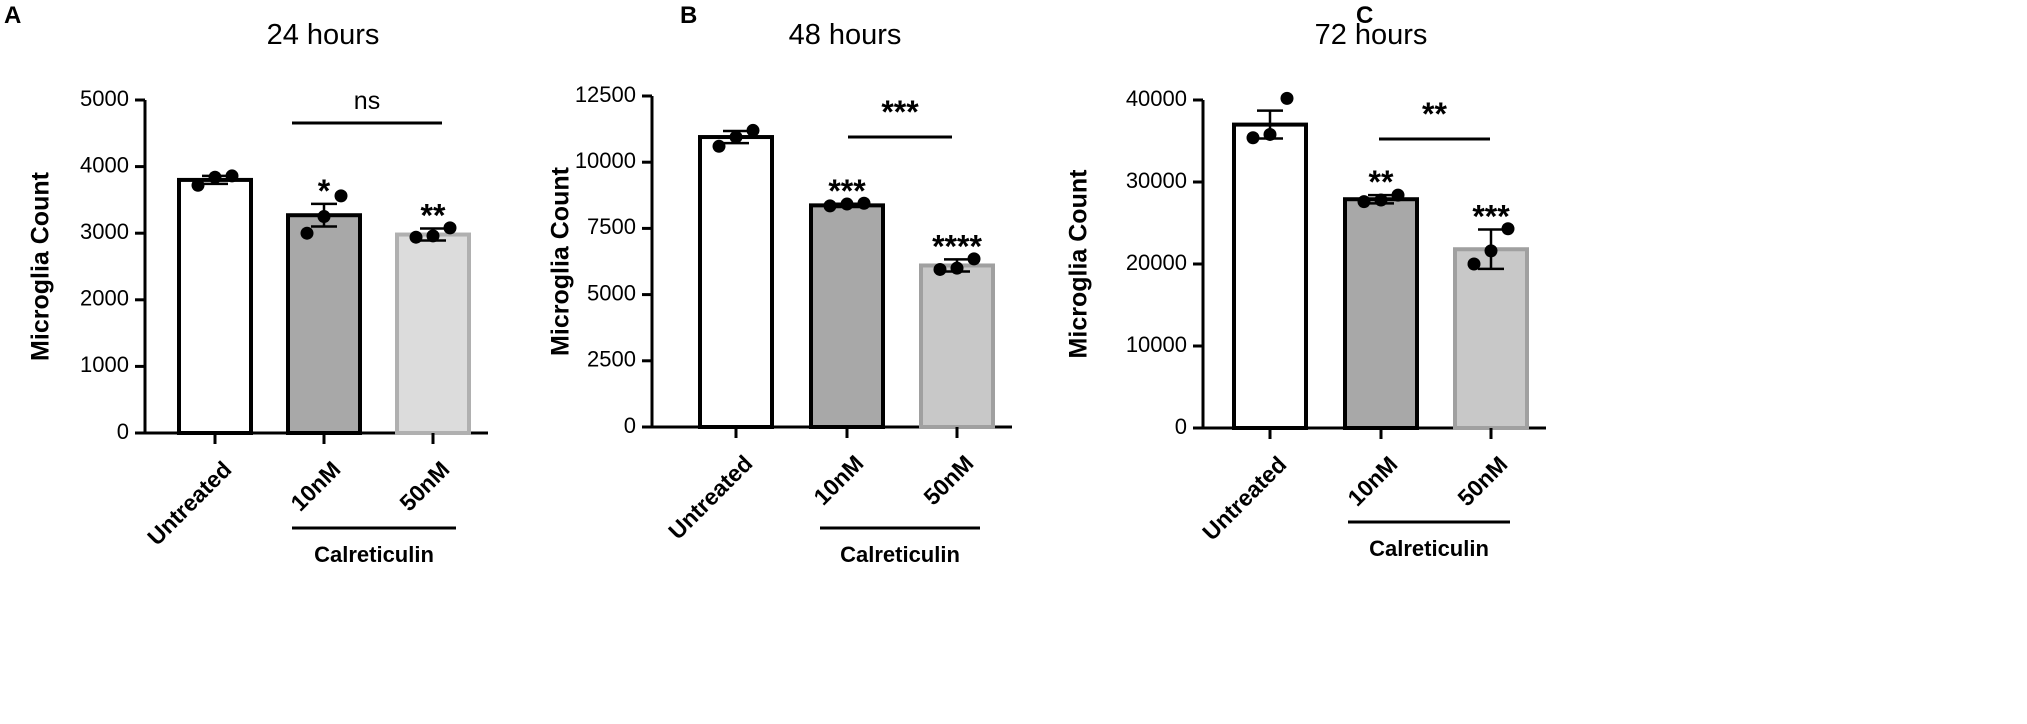  What do you see at coordinates (957, 246) in the screenshot?
I see `significance-label: ****` at bounding box center [957, 246].